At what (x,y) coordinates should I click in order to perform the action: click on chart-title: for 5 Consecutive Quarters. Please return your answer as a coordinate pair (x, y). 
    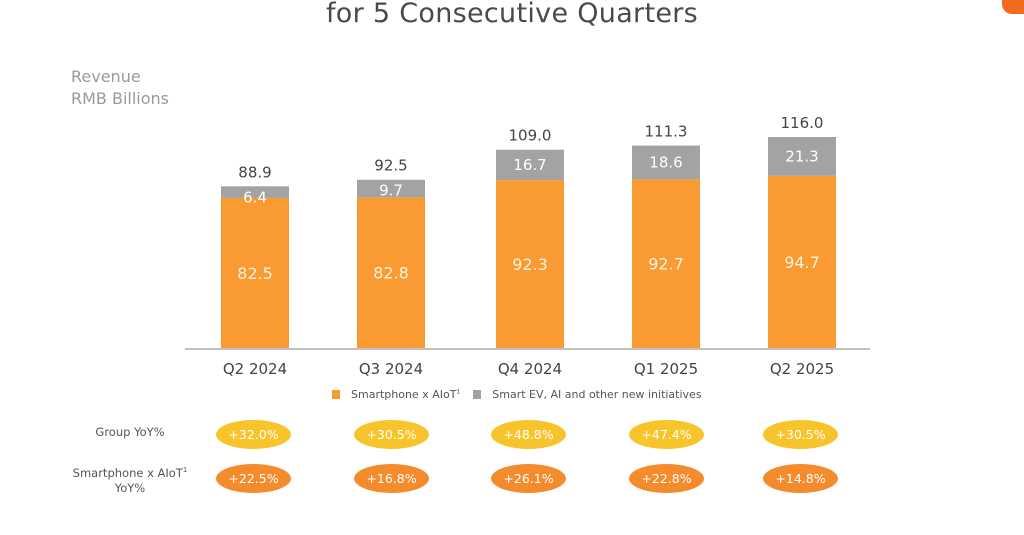
    Looking at the image, I should click on (512, 14).